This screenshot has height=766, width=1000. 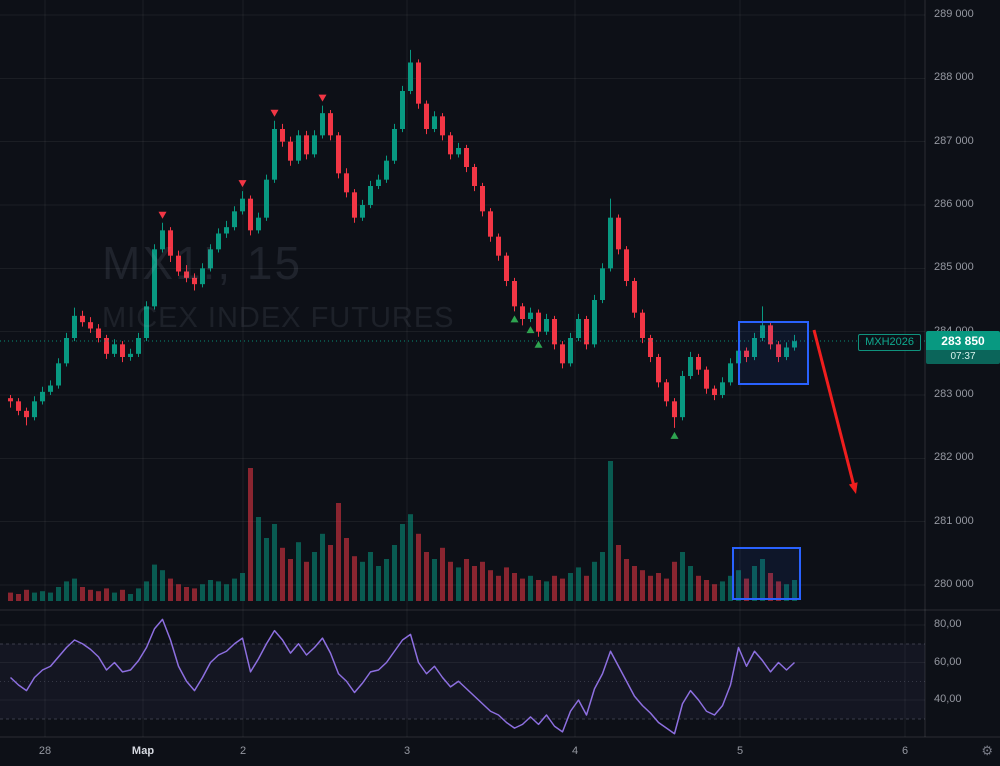 I want to click on drawing-arrow-head, so click(x=853, y=488).